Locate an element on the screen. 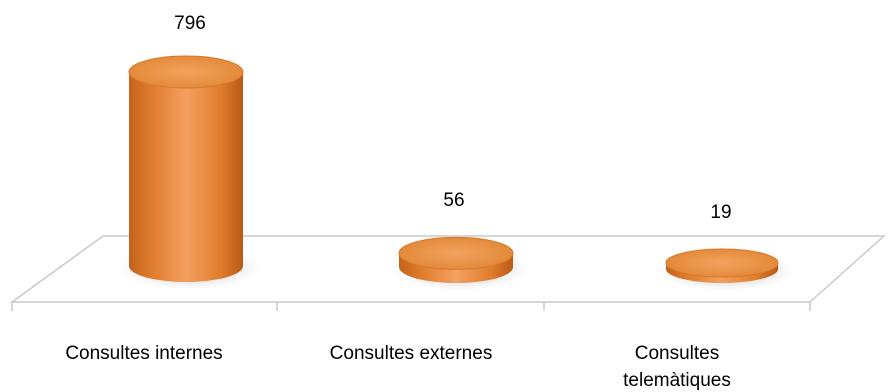 The height and width of the screenshot is (392, 888). data-label: 19 is located at coordinates (720, 212).